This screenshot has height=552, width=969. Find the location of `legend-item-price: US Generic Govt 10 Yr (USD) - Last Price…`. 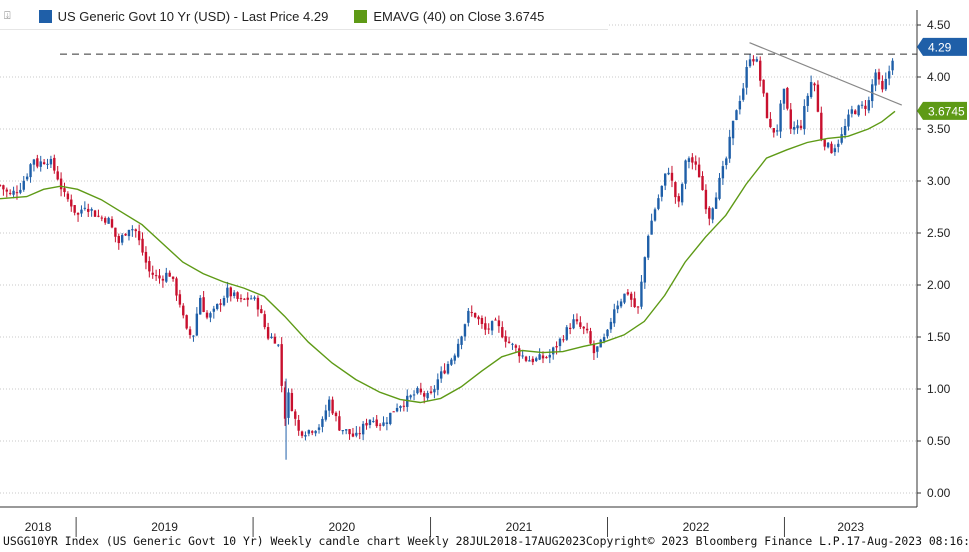

legend-item-price: US Generic Govt 10 Yr (USD) - Last Price… is located at coordinates (183, 16).